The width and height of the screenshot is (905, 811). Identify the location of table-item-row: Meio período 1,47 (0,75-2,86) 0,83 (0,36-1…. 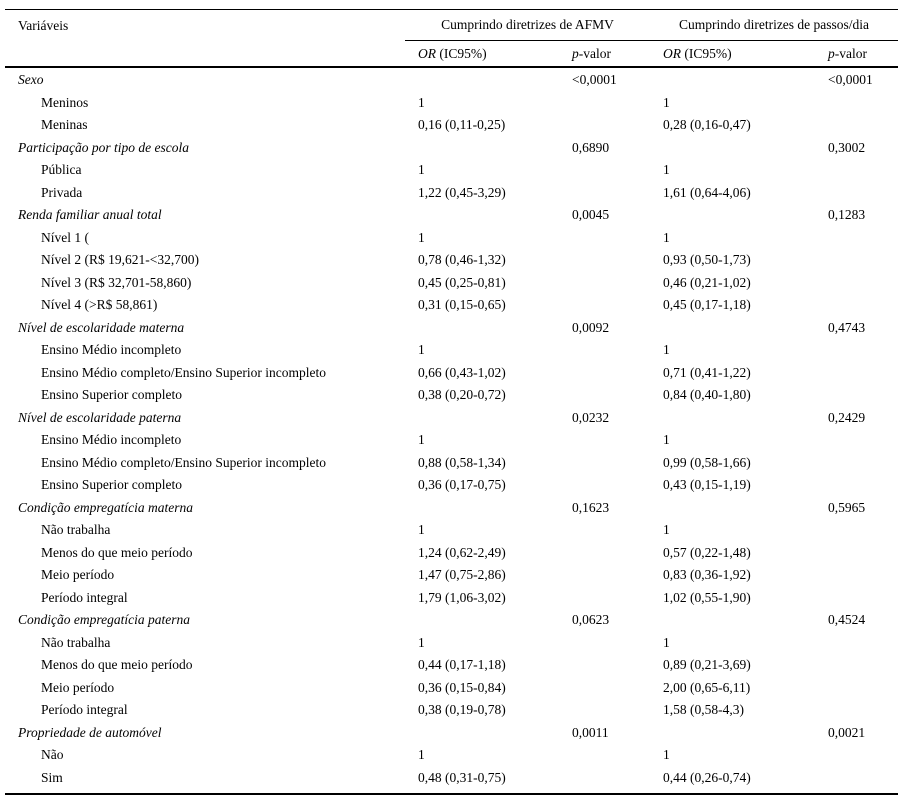
(451, 575).